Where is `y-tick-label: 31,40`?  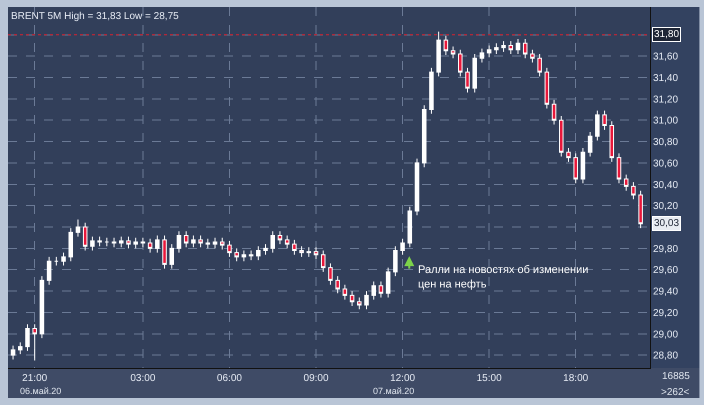
y-tick-label: 31,40 is located at coordinates (665, 78).